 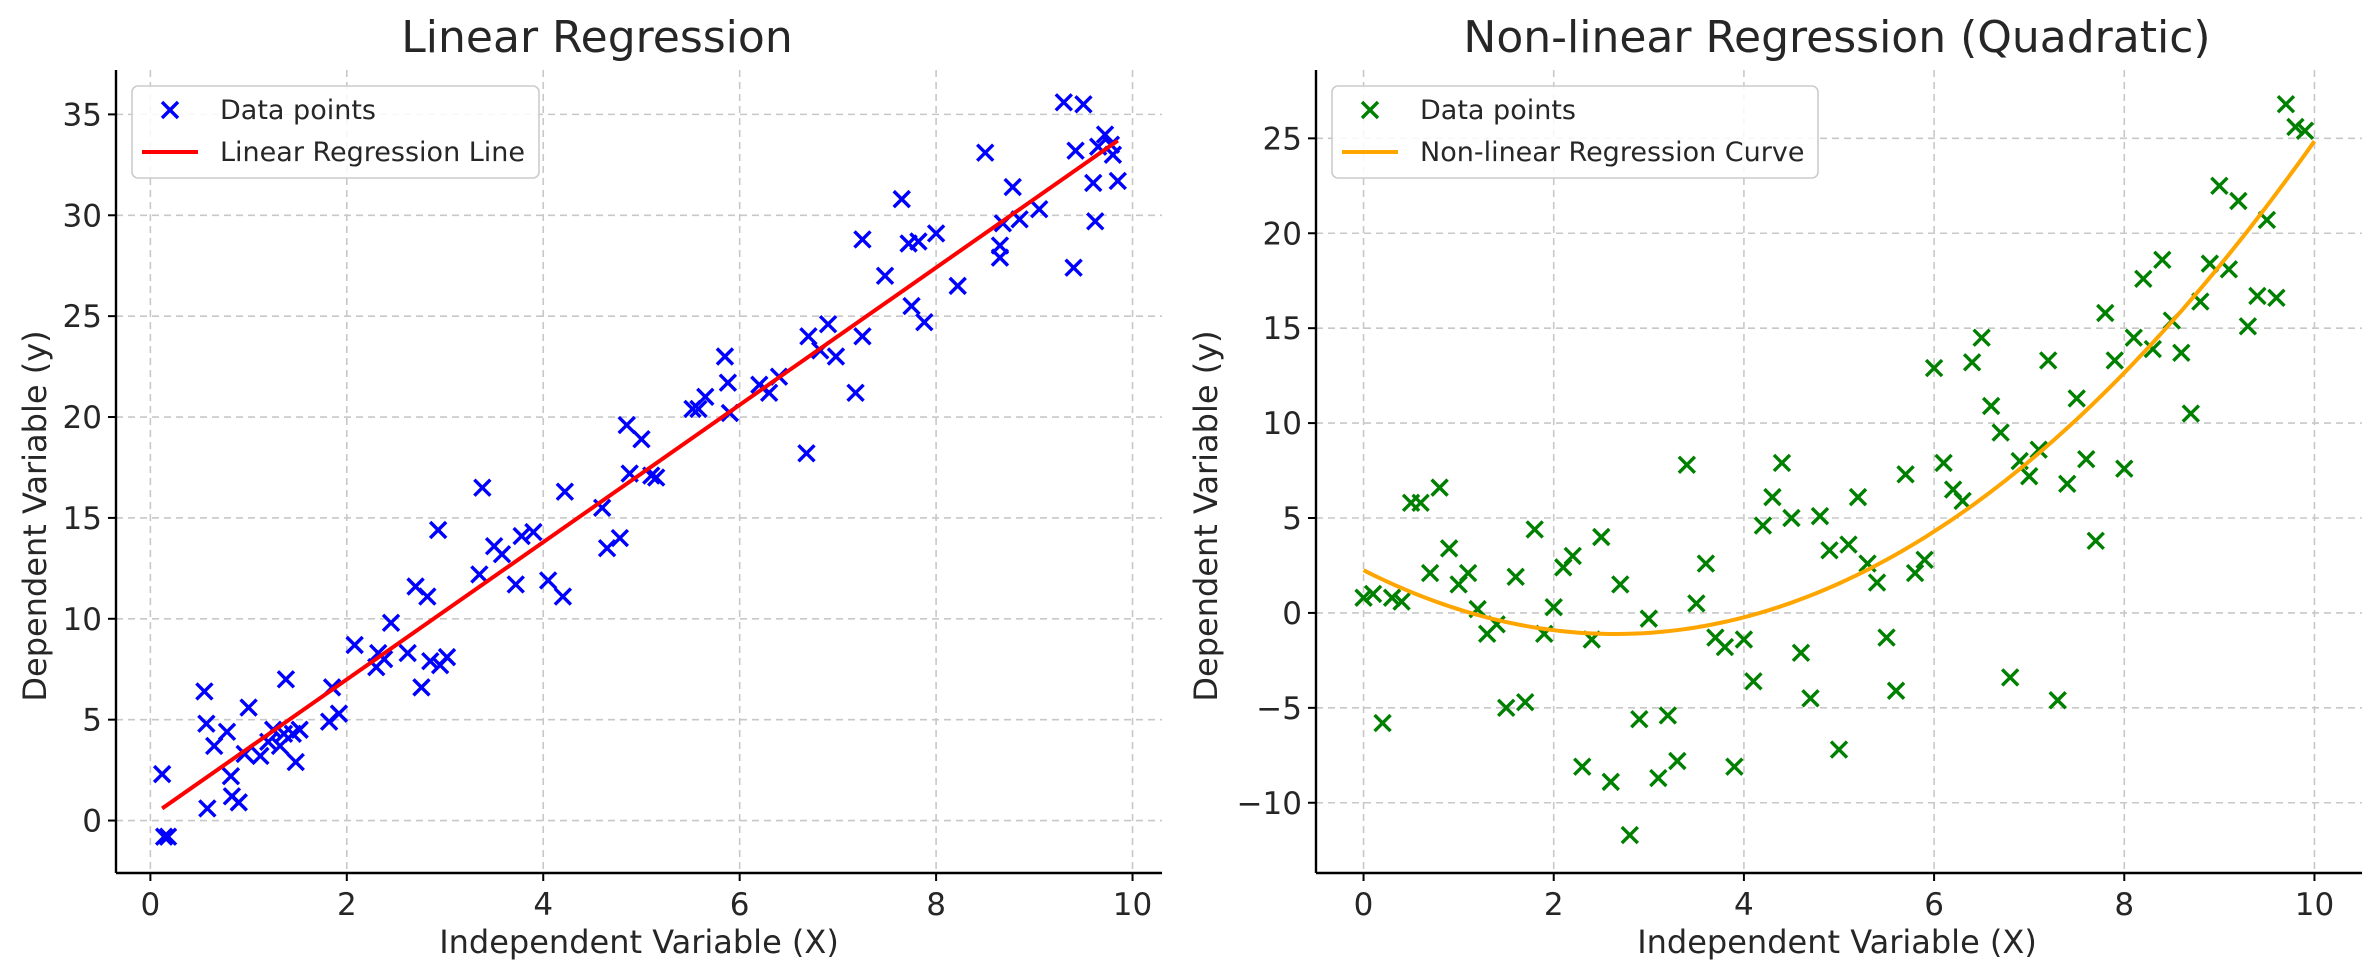 What do you see at coordinates (1744, 905) in the screenshot?
I see `x-tick-label: 4` at bounding box center [1744, 905].